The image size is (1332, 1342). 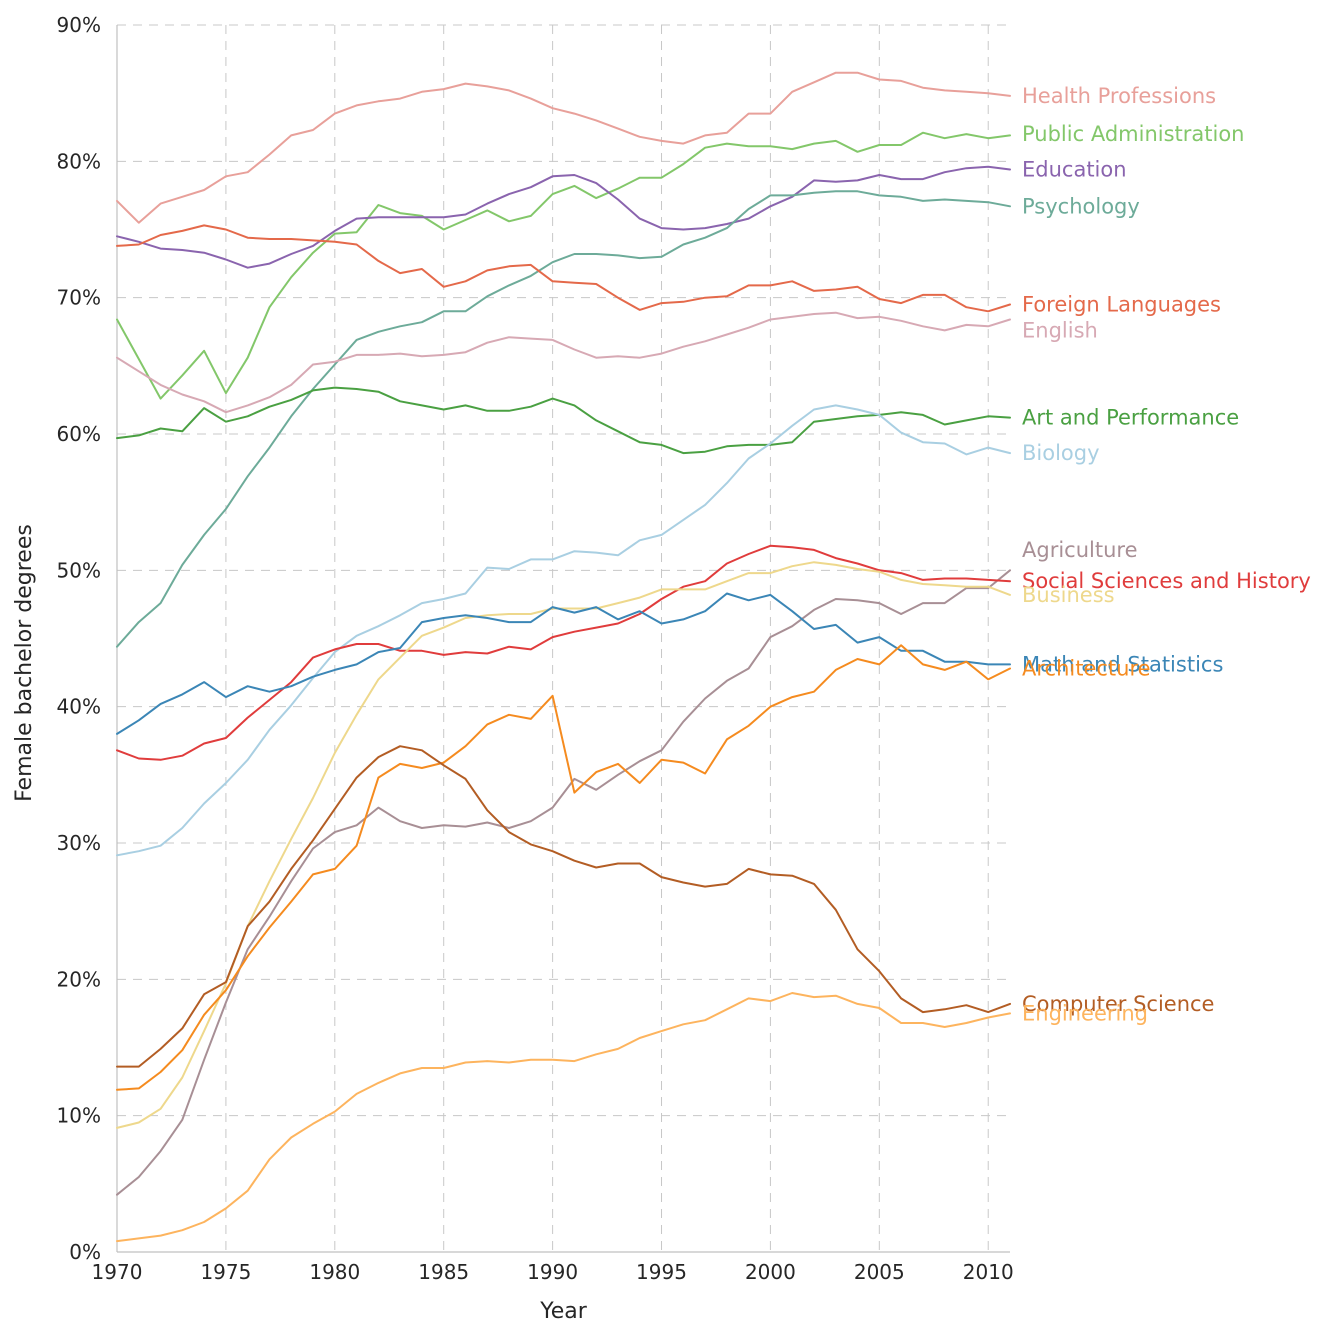 I want to click on series-line-health-professions, so click(x=563, y=147).